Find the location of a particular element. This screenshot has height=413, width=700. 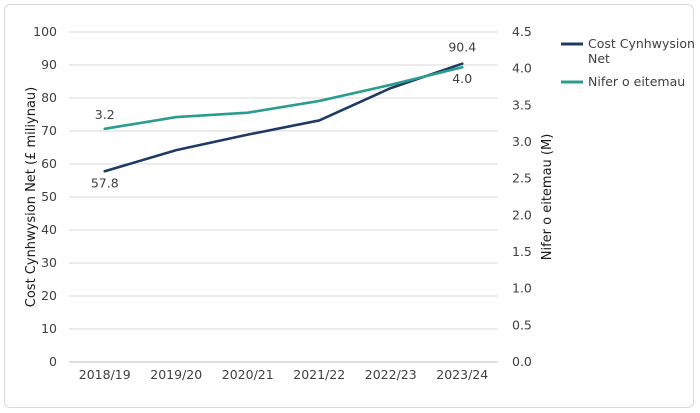

data-label: 3.2 is located at coordinates (105, 114).